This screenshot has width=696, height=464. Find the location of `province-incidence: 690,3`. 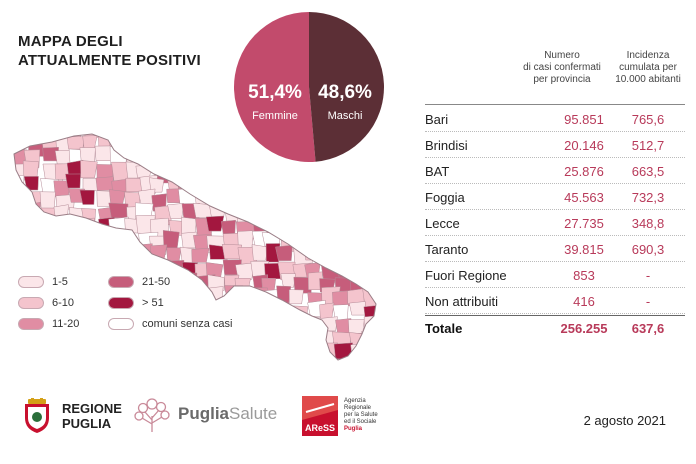

province-incidence: 690,3 is located at coordinates (648, 249).